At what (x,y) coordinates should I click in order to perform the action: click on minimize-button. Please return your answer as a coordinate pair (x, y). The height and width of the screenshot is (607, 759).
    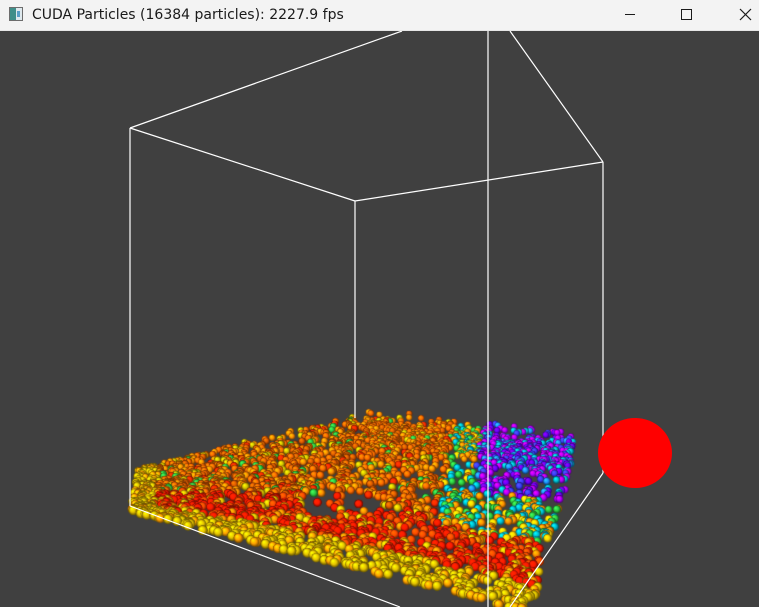
    Looking at the image, I should click on (630, 15).